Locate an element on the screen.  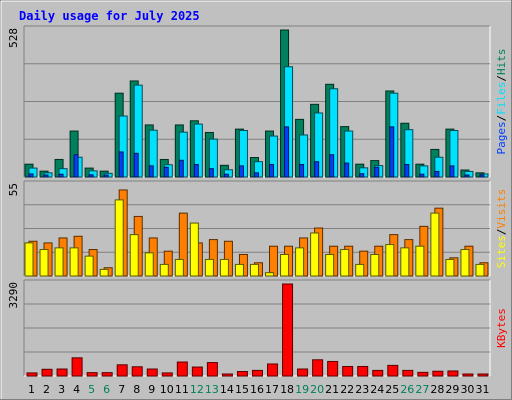
legends: Pages/Files/Hits Sites/Visits KBytes is located at coordinates (501, 198).